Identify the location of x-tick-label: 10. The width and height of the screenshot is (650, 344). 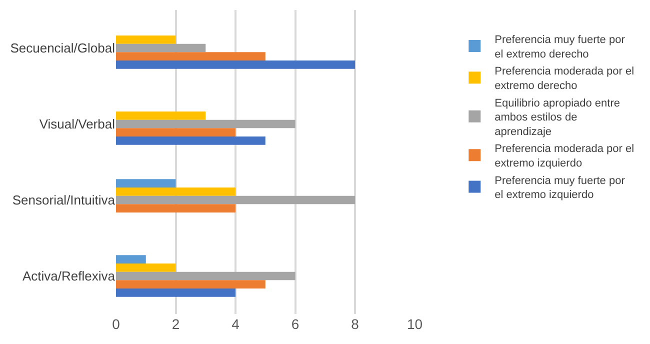
(415, 324).